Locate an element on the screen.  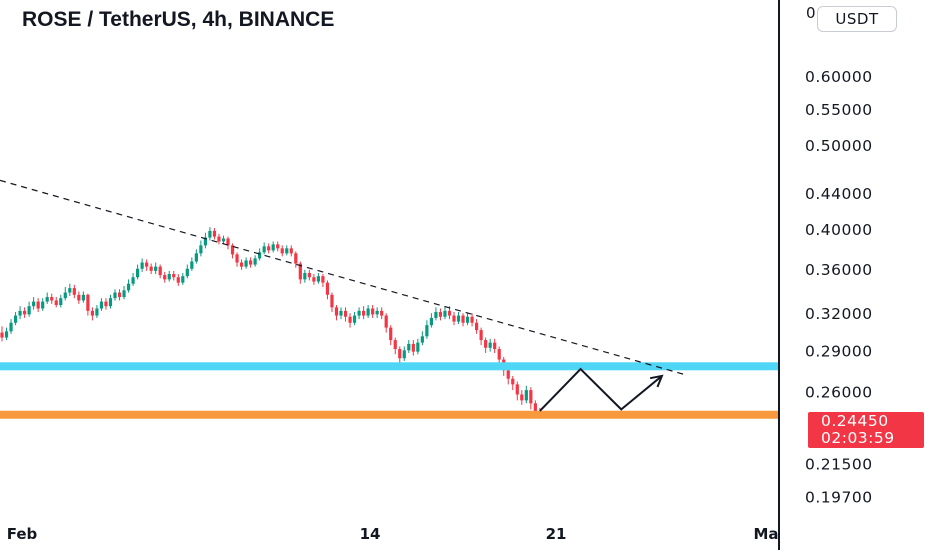
price-tick-label: 0.19700 is located at coordinates (839, 497).